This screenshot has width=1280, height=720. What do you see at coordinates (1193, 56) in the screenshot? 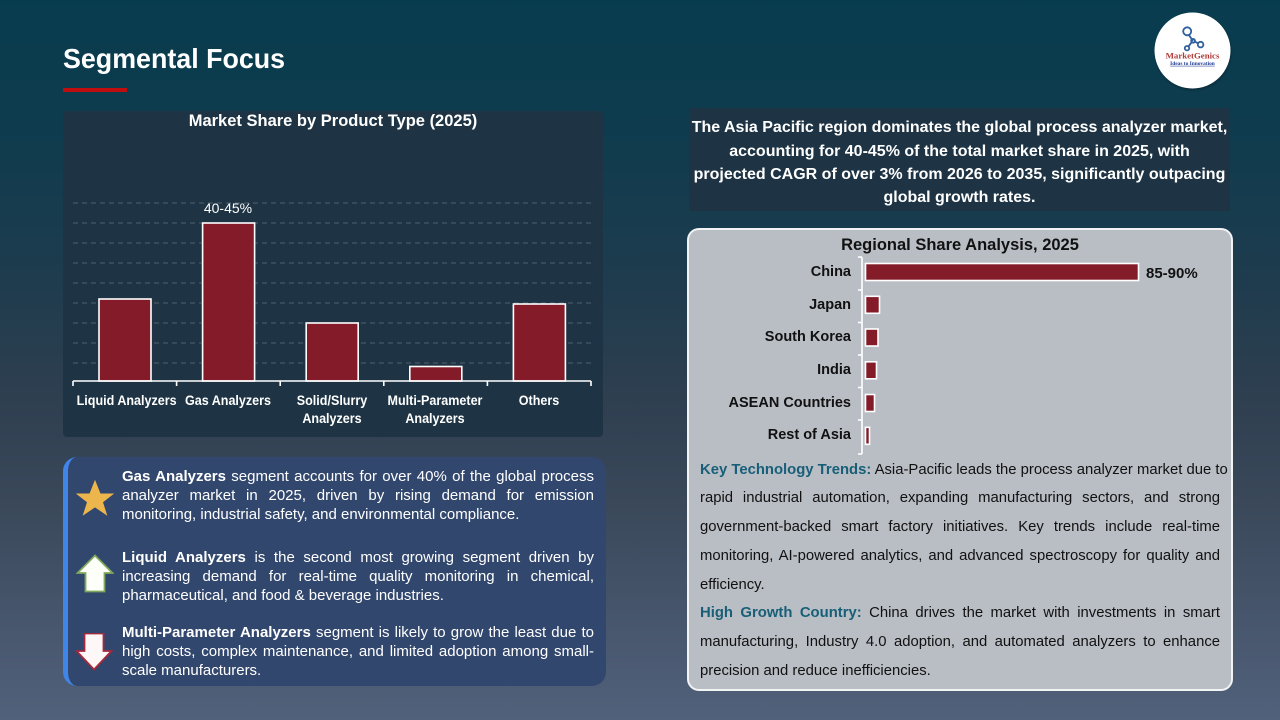
I see `svg-text: MarketGenics` at bounding box center [1193, 56].